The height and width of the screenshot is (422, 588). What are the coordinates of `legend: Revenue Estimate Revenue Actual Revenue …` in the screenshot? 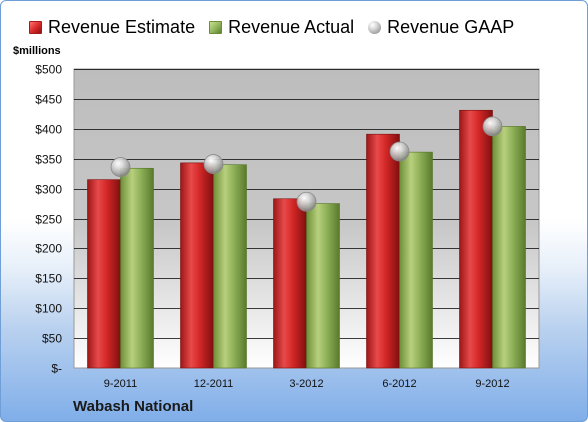 It's located at (271, 27).